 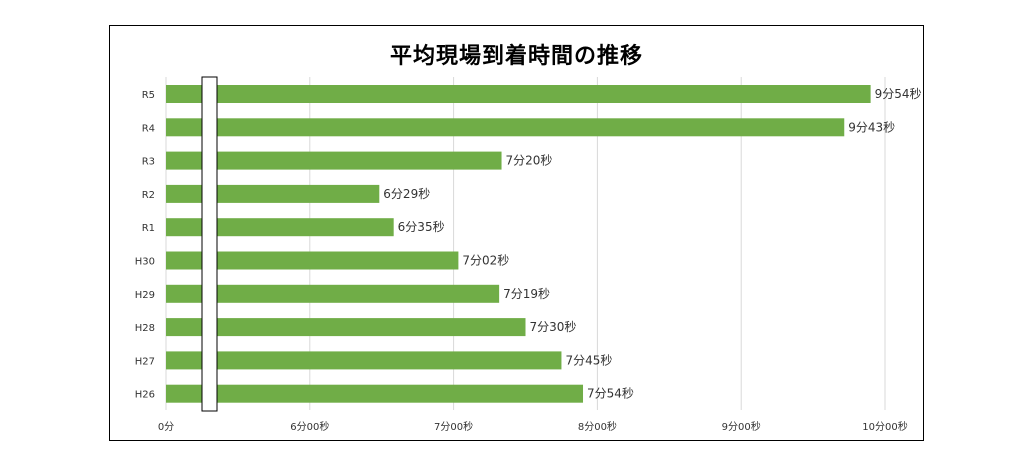 What do you see at coordinates (333, 293) in the screenshot?
I see `bar-H29` at bounding box center [333, 293].